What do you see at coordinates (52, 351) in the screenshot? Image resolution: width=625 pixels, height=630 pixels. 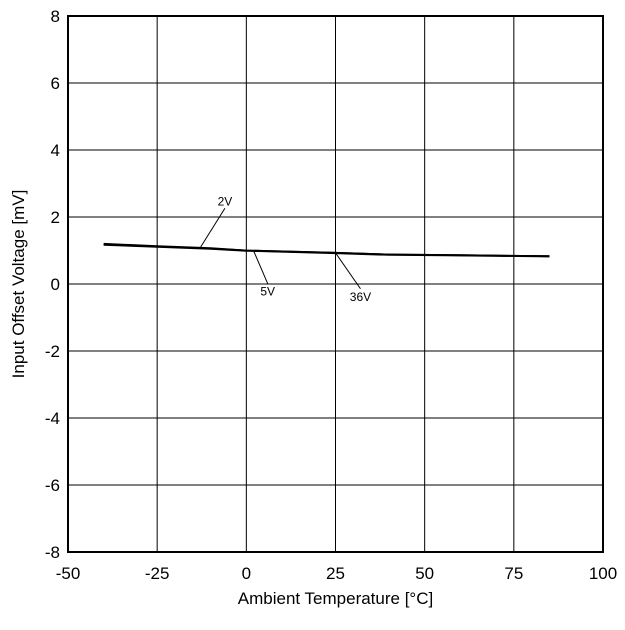 I see `y-tick-label: -2` at bounding box center [52, 351].